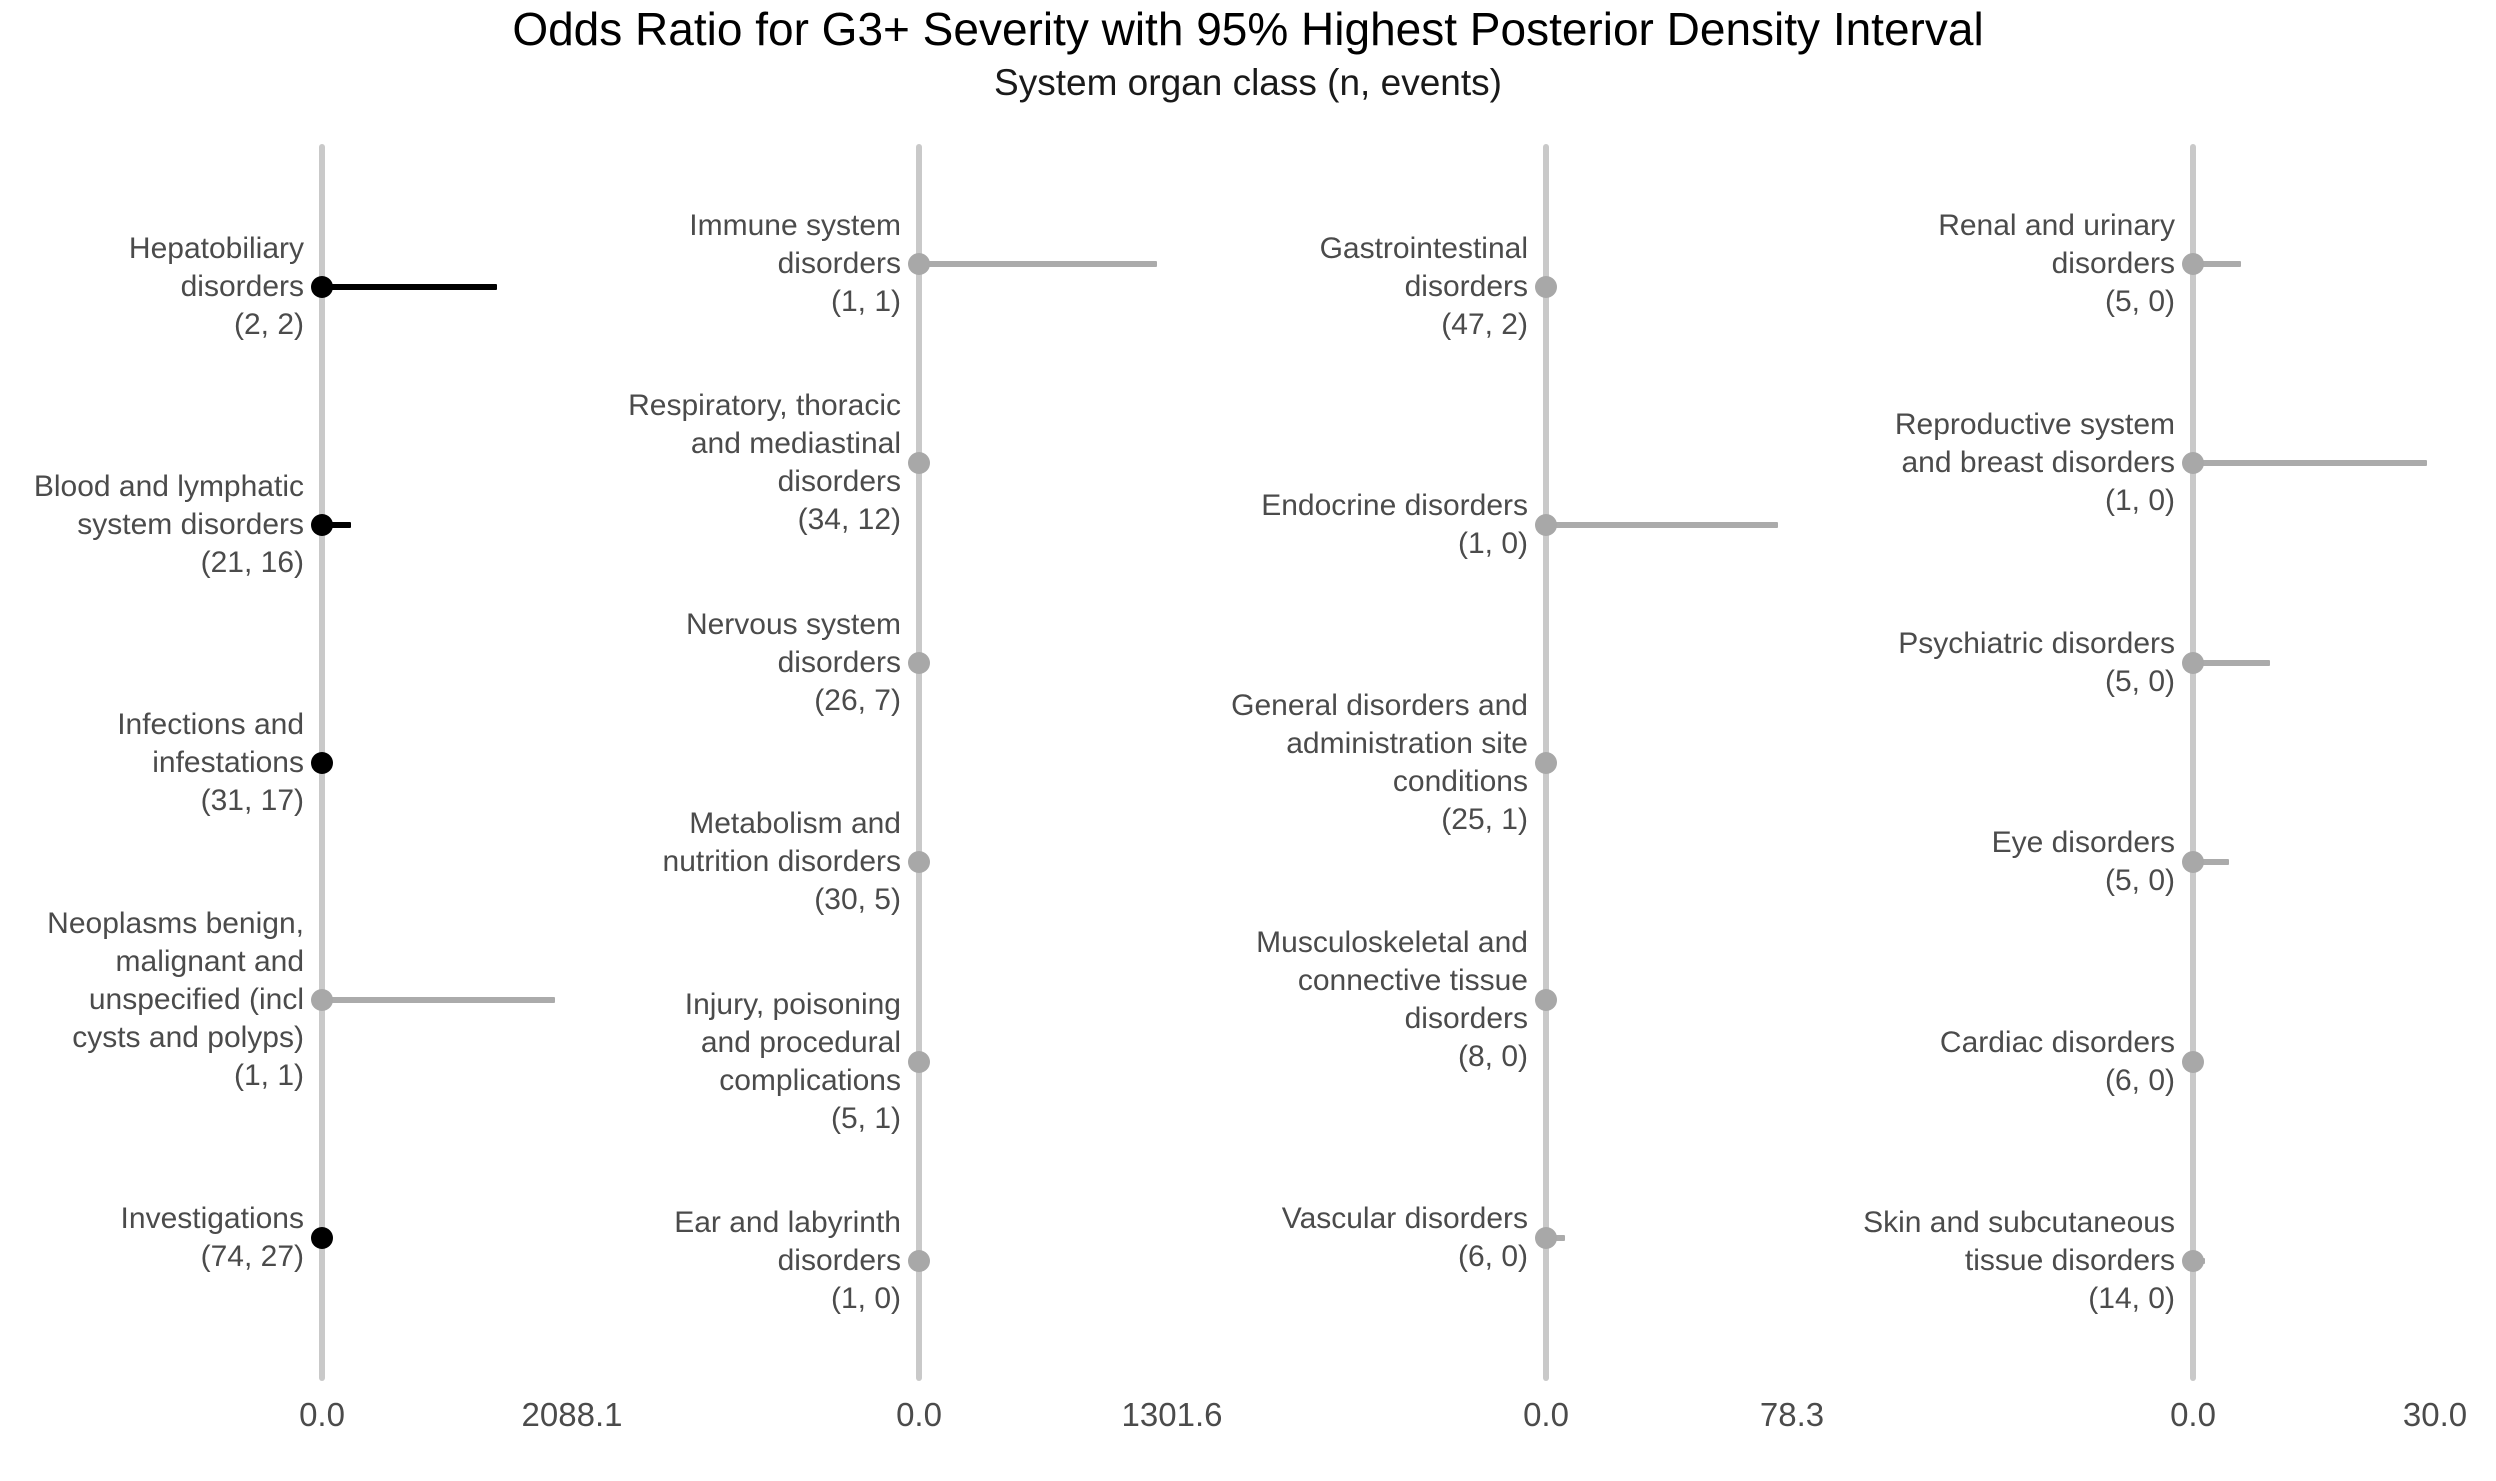 The height and width of the screenshot is (1481, 2496). Describe the element at coordinates (2034, 425) in the screenshot. I see `row-label-line: Reproductive system` at that location.